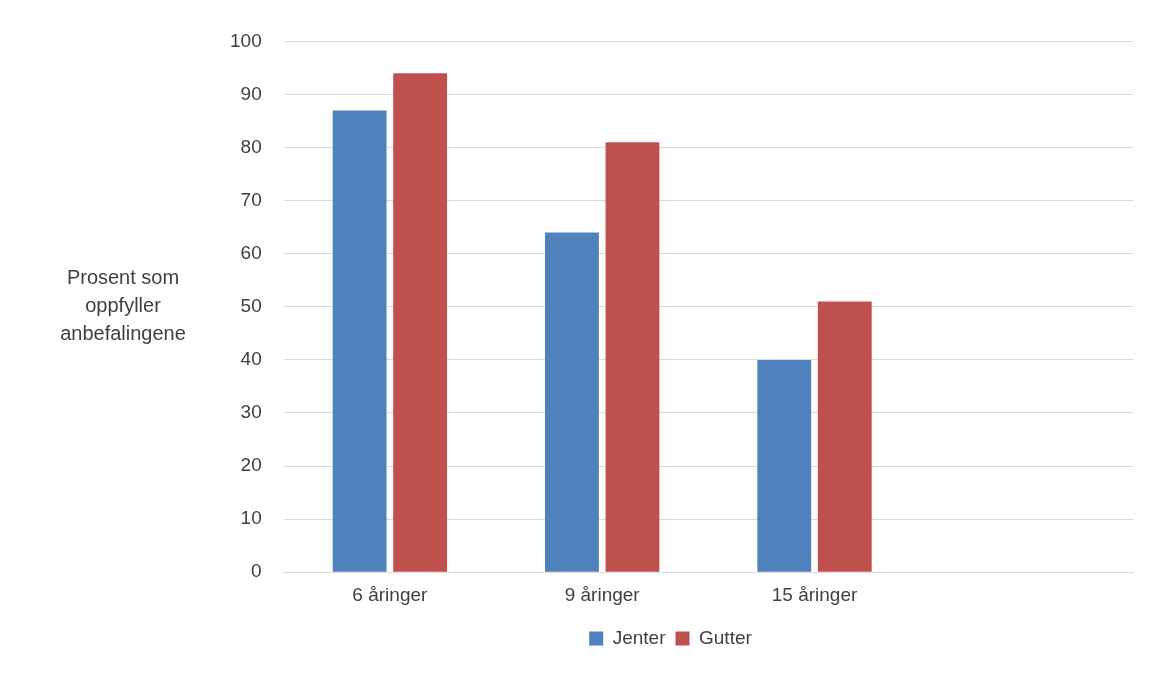 The image size is (1151, 677). I want to click on x-tick-label: 6 åringer, so click(390, 594).